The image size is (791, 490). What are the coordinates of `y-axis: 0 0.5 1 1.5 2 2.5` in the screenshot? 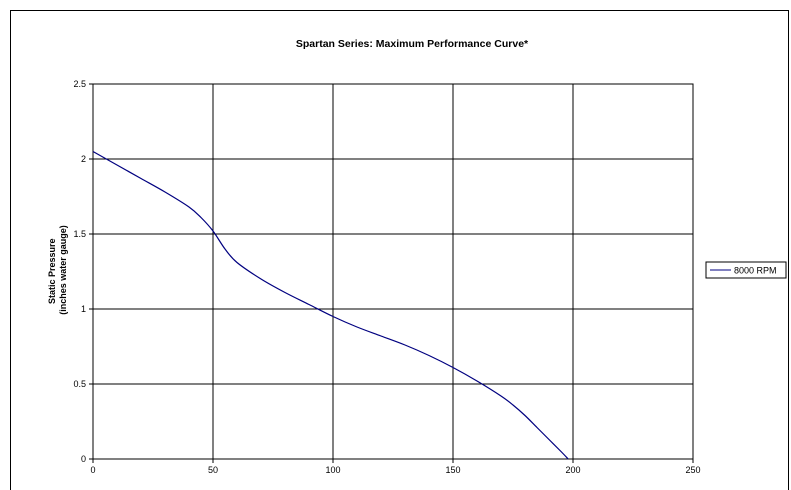 It's located at (83, 271).